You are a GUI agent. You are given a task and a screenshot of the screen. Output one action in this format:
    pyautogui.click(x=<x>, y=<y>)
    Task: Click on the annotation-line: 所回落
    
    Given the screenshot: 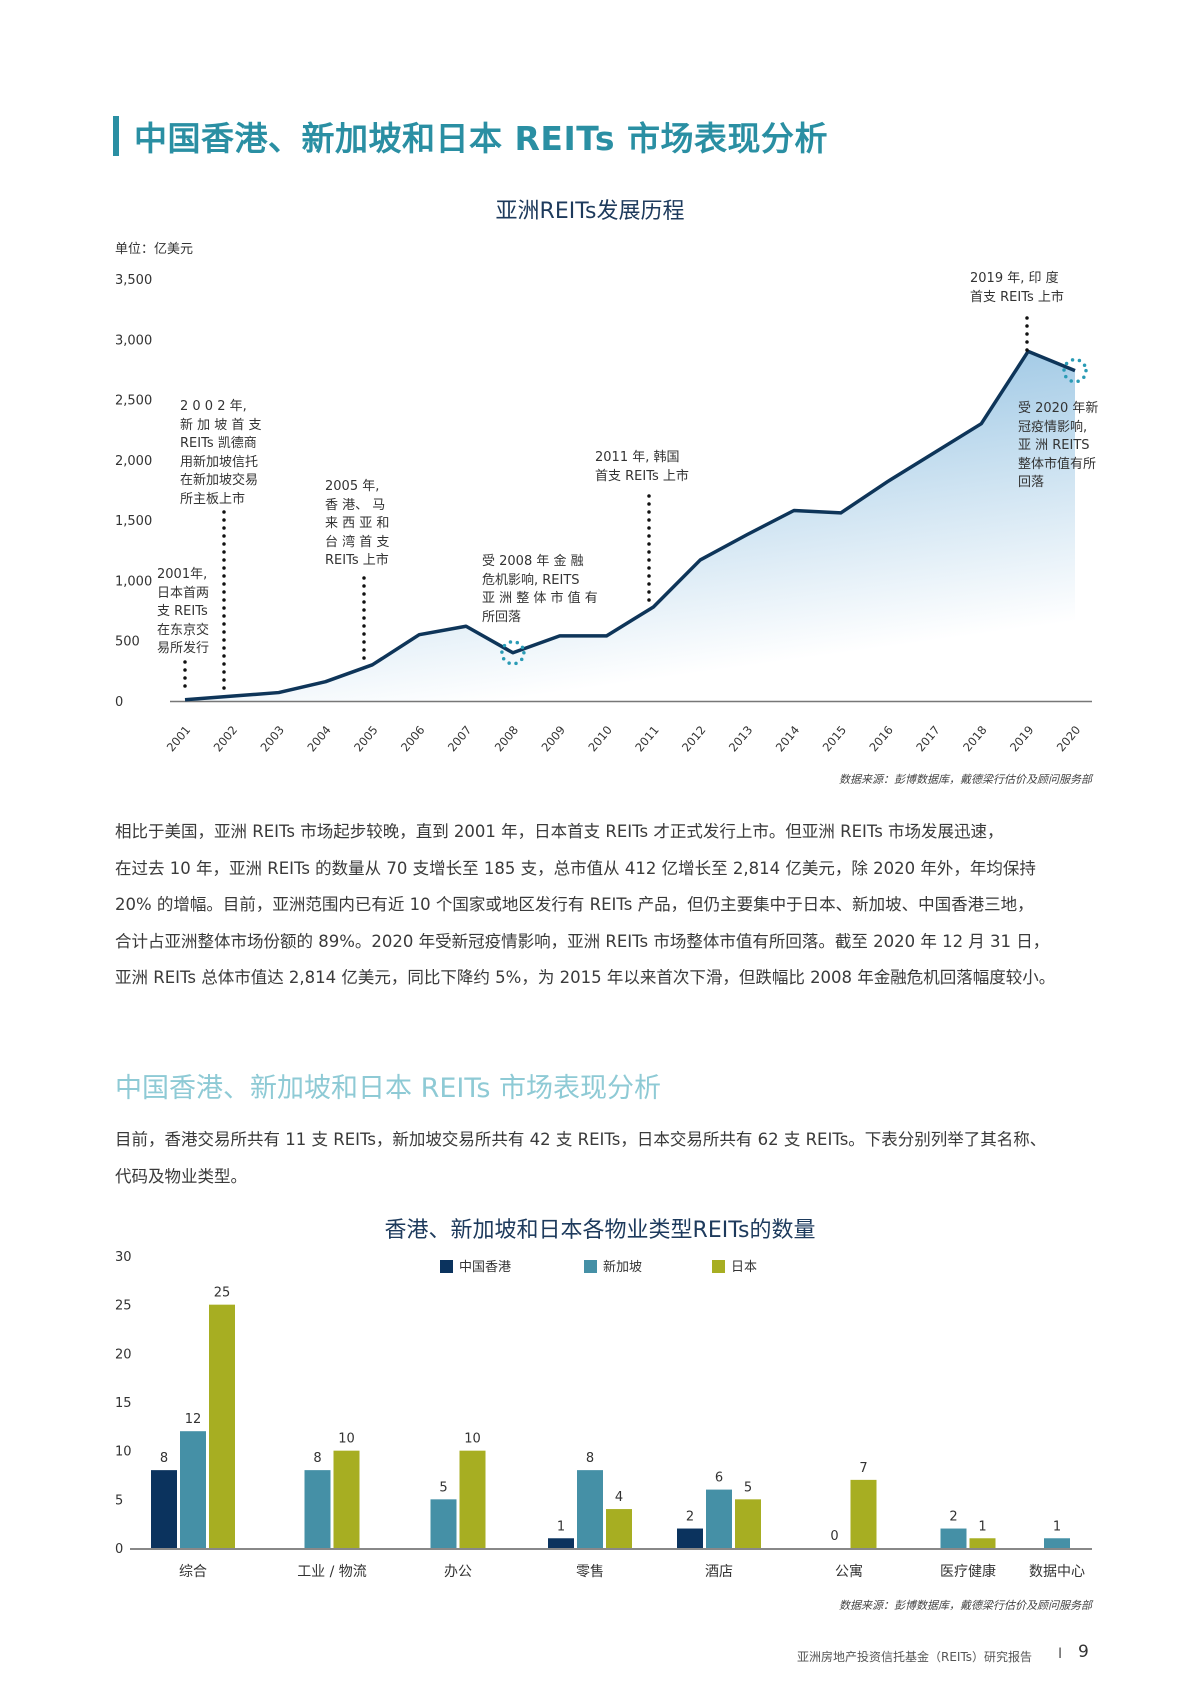 What is the action you would take?
    pyautogui.click(x=502, y=617)
    